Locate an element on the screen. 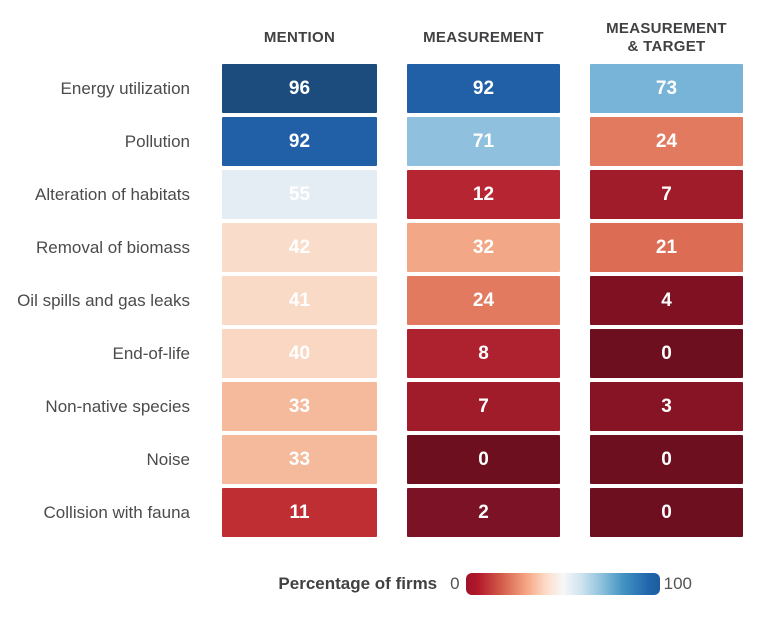  heatmap-cell: 21 is located at coordinates (666, 247).